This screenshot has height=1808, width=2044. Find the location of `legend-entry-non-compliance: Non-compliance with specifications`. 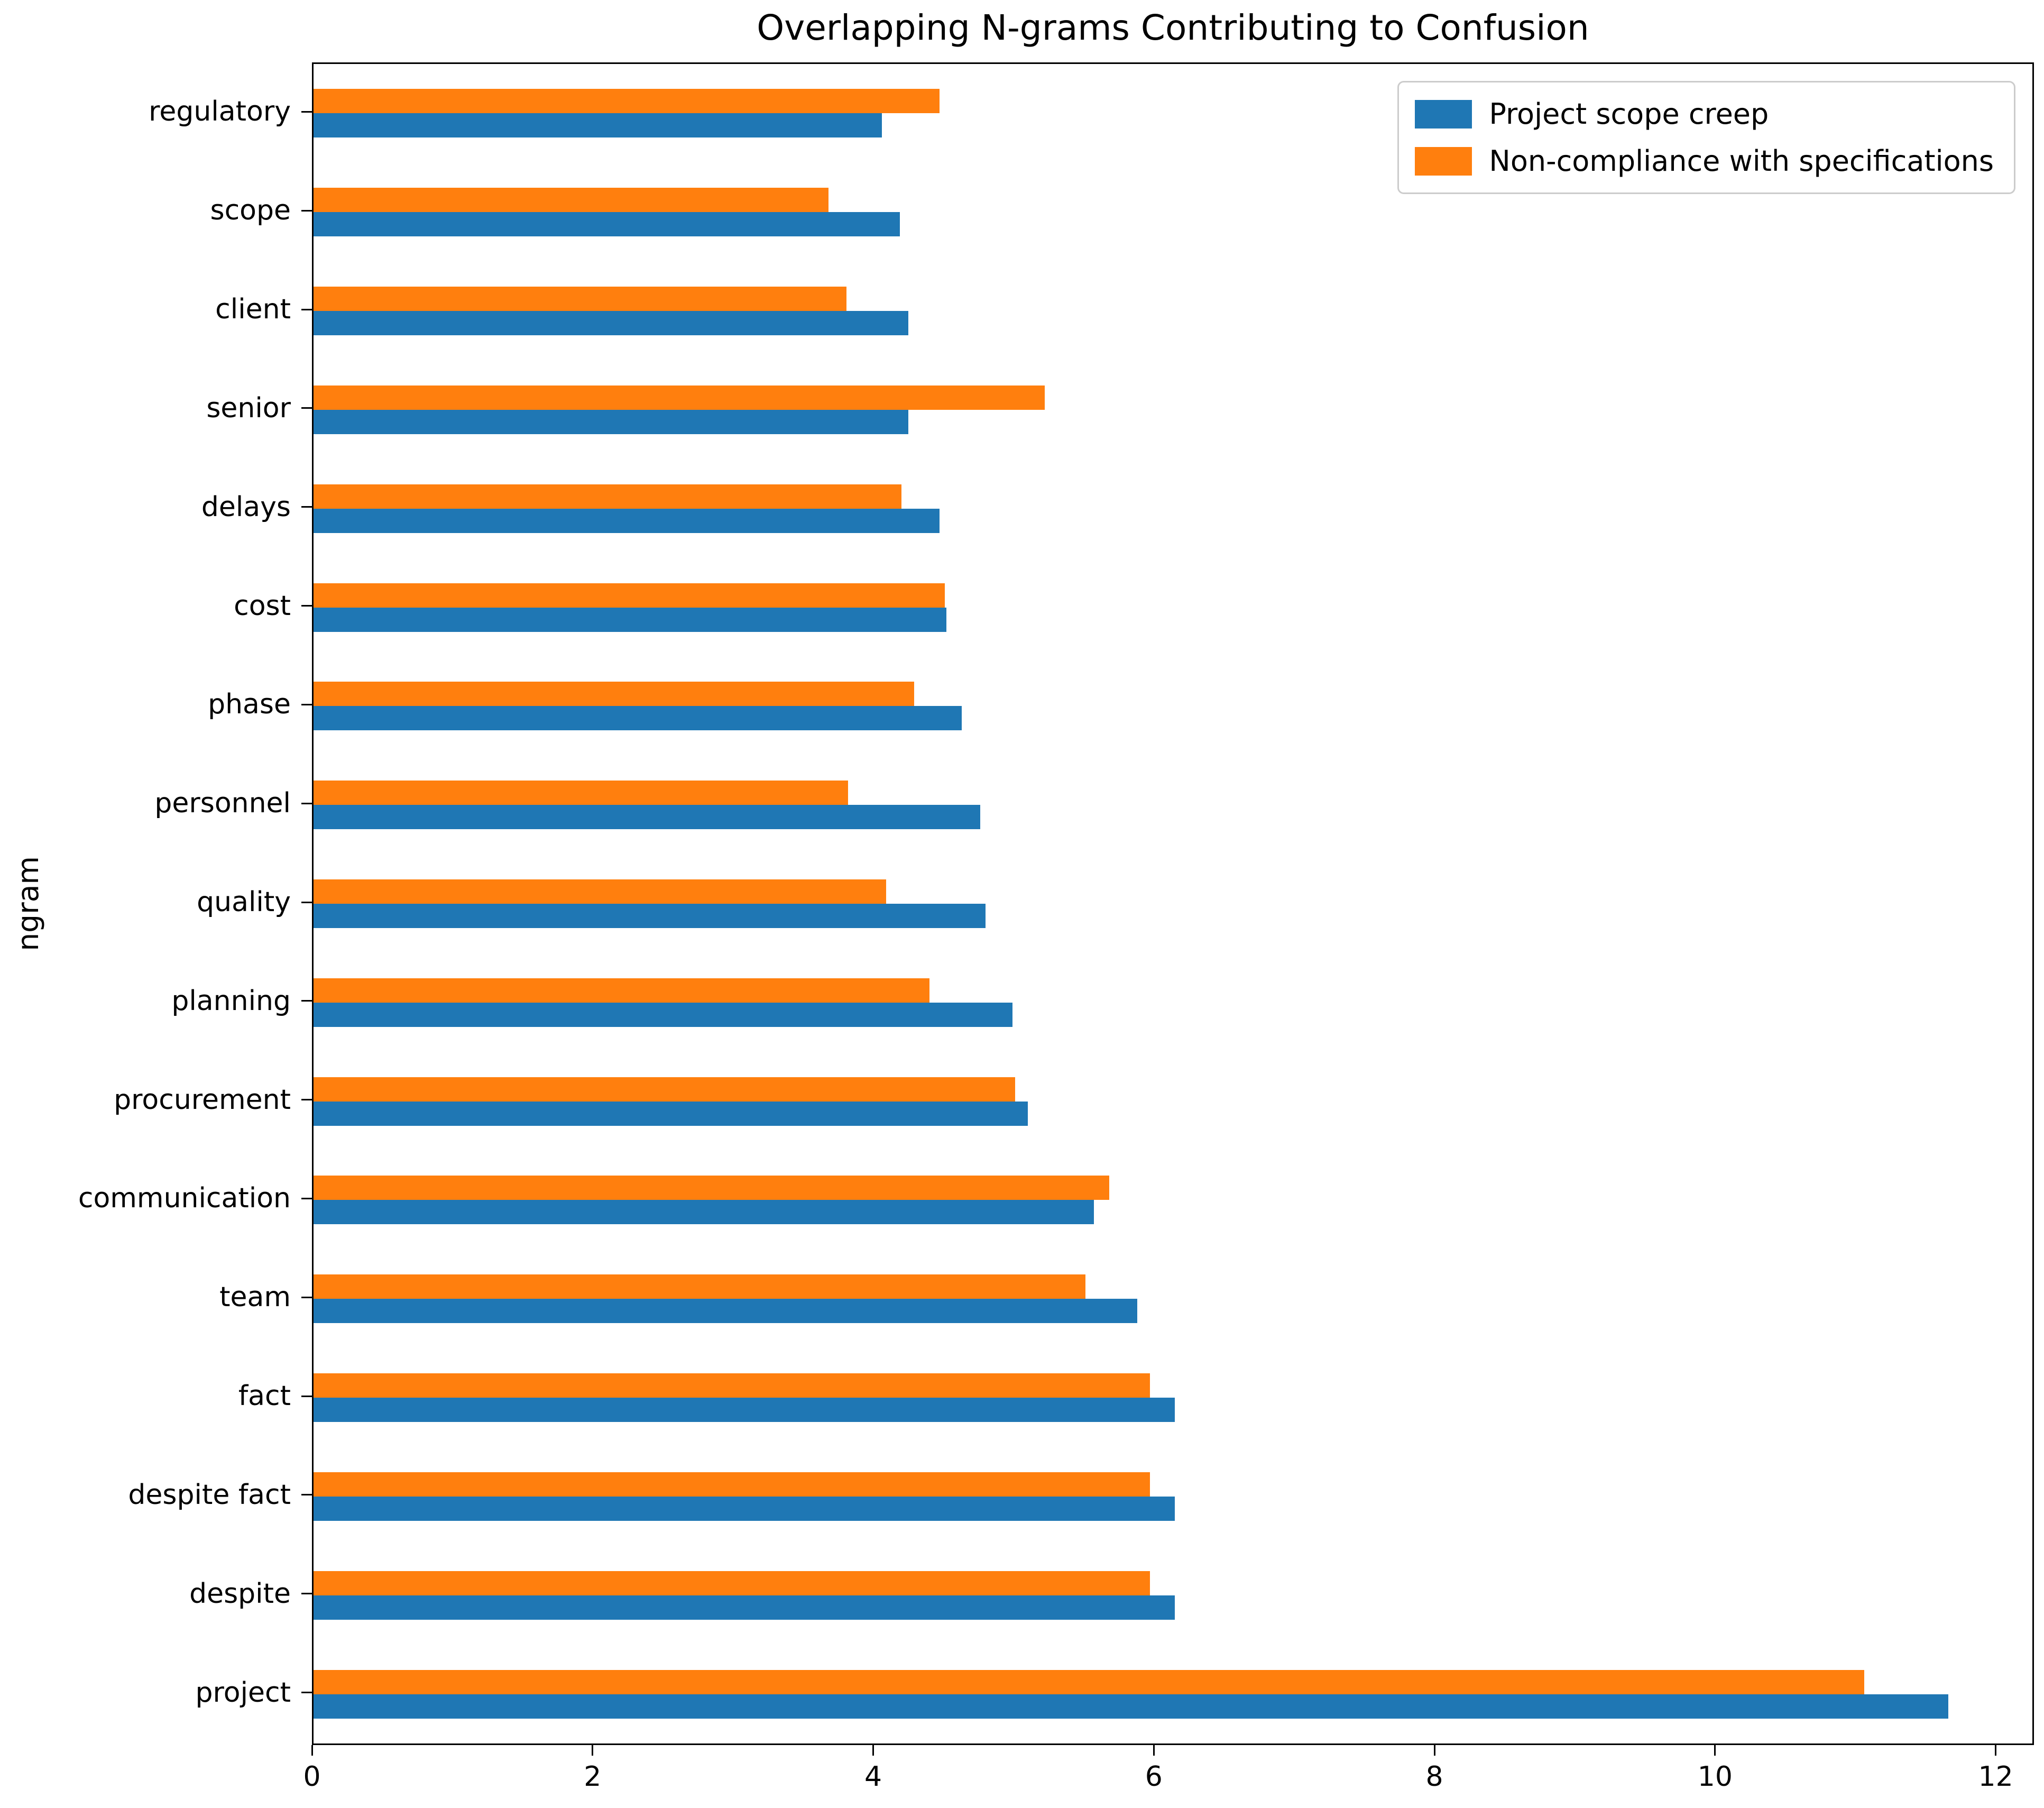

legend-entry-non-compliance: Non-compliance with specifications is located at coordinates (1704, 161).